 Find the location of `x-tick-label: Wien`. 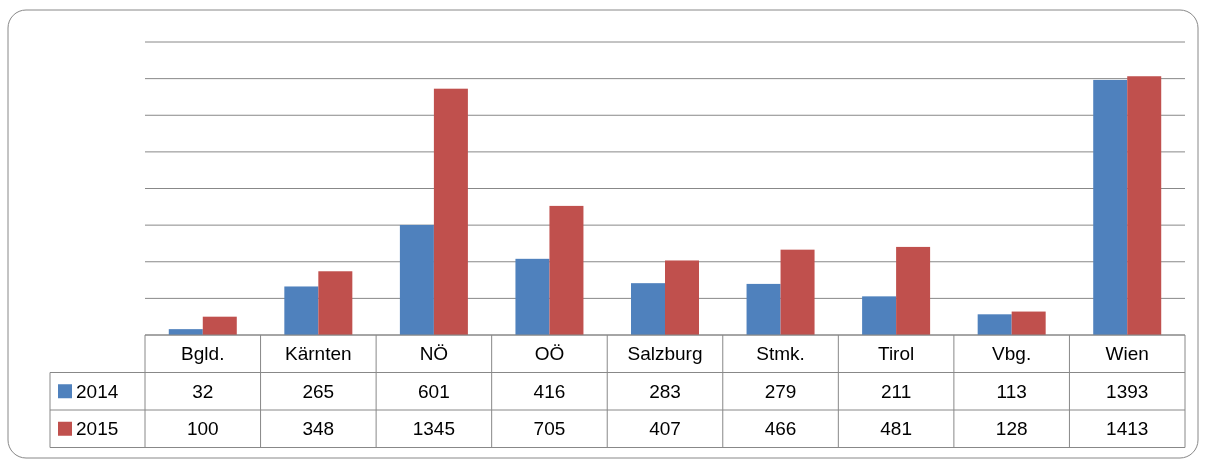

x-tick-label: Wien is located at coordinates (1127, 354).